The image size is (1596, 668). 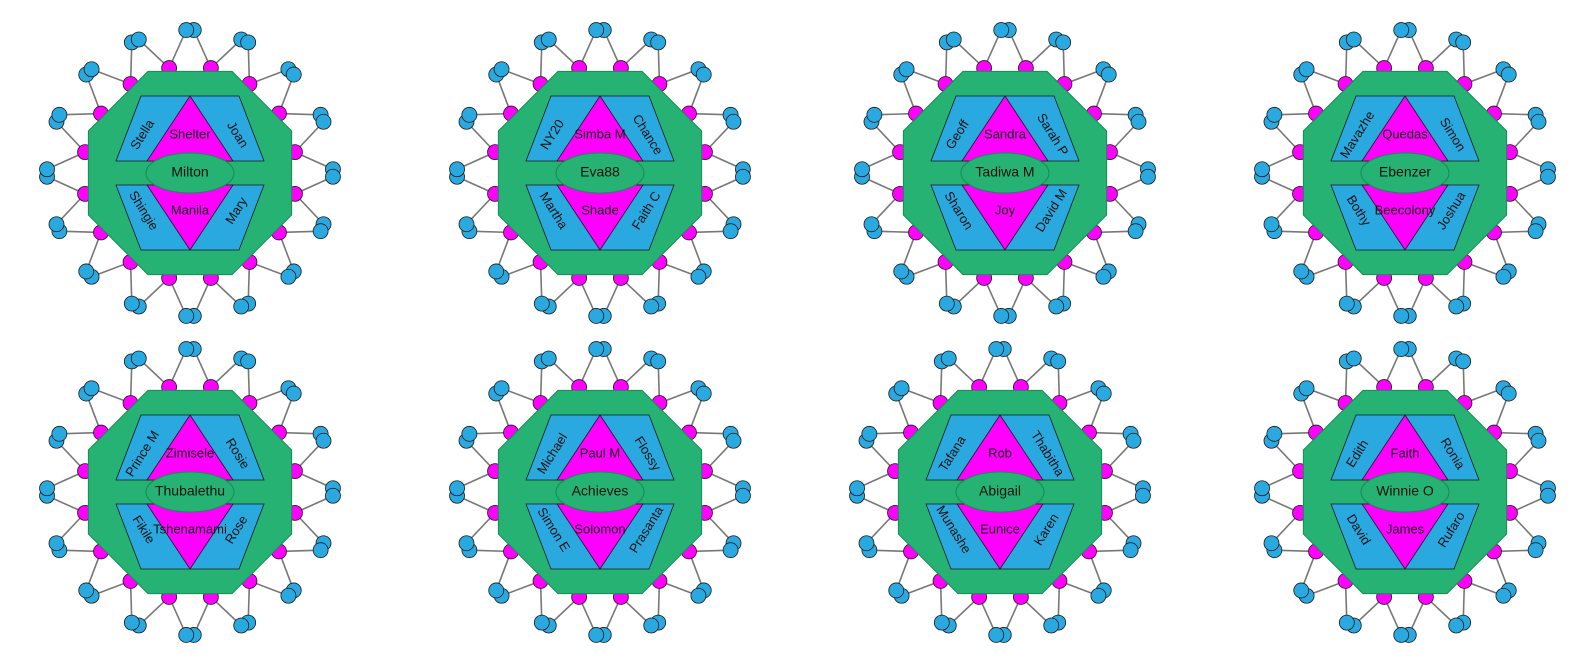 I want to click on bottom-label: Tshenamami, so click(x=190, y=528).